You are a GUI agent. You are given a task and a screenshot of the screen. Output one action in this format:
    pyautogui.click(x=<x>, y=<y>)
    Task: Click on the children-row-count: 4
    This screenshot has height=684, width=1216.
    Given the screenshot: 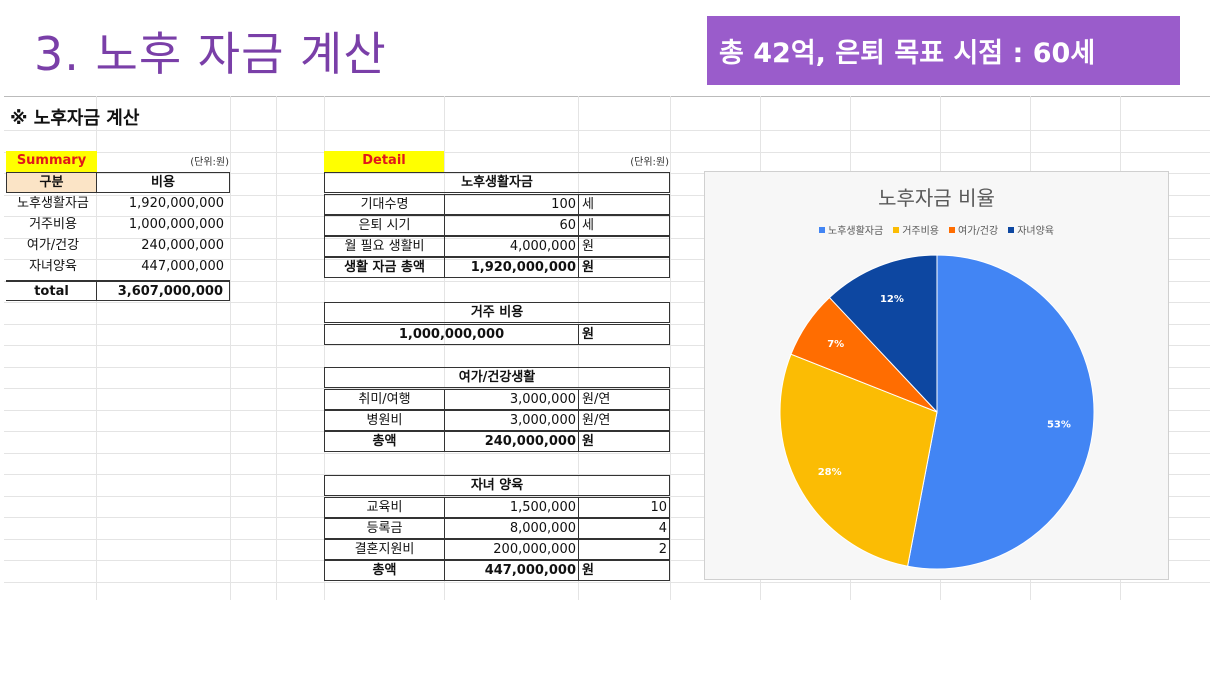 What is the action you would take?
    pyautogui.click(x=624, y=528)
    